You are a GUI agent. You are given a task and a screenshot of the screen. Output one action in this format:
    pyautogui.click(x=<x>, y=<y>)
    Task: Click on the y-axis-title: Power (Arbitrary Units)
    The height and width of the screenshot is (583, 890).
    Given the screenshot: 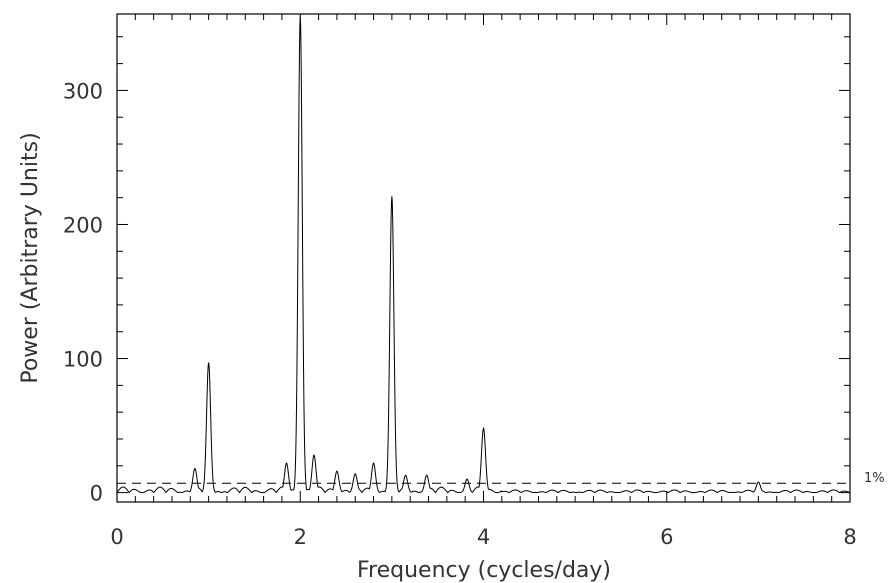 What is the action you would take?
    pyautogui.click(x=30, y=257)
    